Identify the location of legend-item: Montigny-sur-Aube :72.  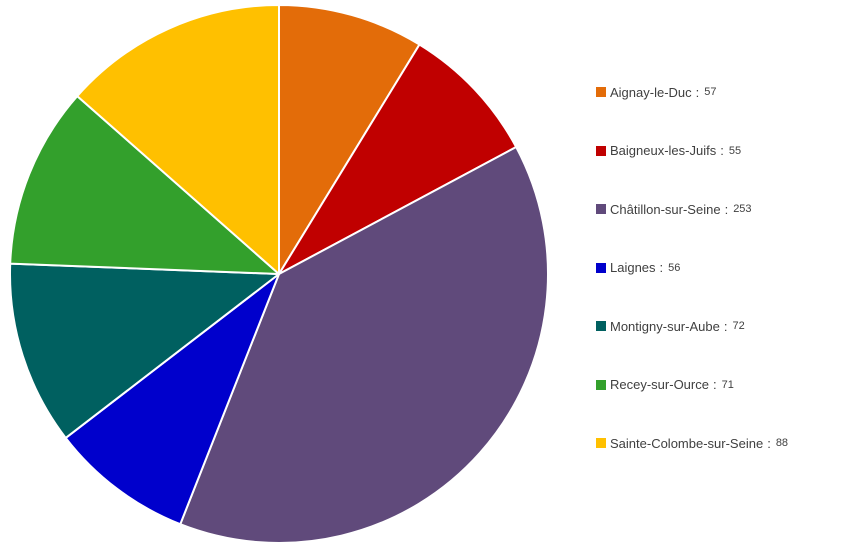
(692, 326).